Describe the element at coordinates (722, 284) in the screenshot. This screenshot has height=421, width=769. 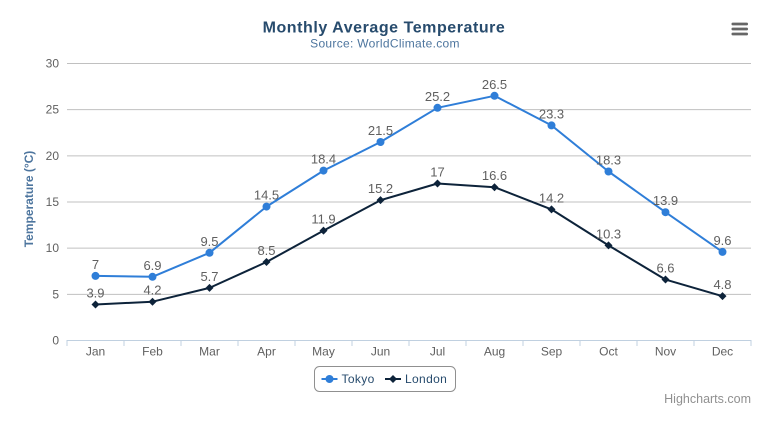
I see `svg-text: 4.8` at that location.